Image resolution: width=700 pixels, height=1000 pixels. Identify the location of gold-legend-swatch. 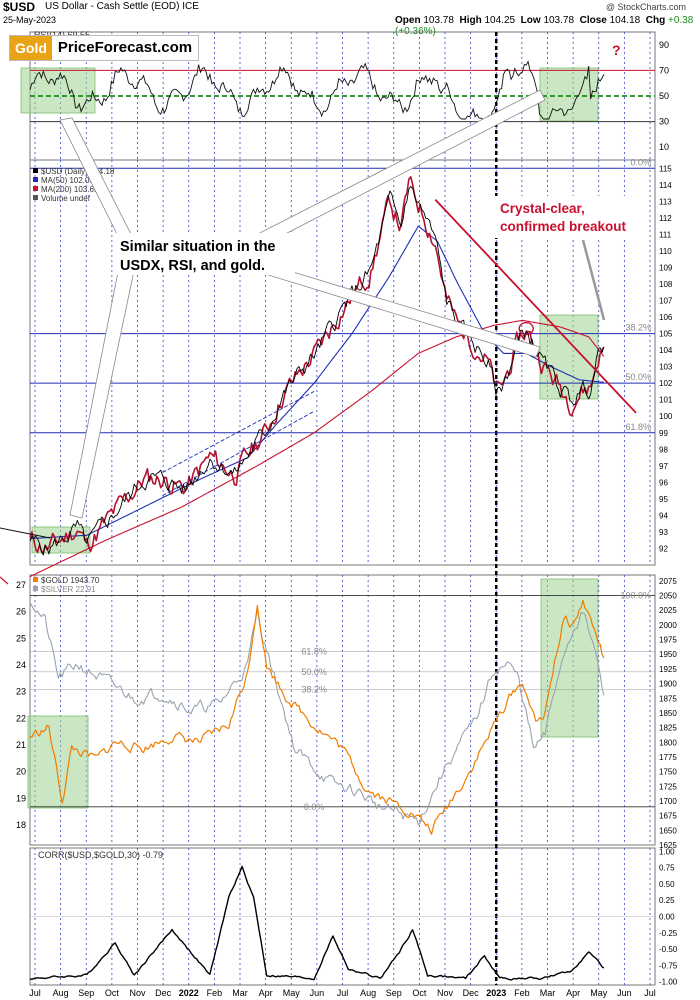
(35, 579).